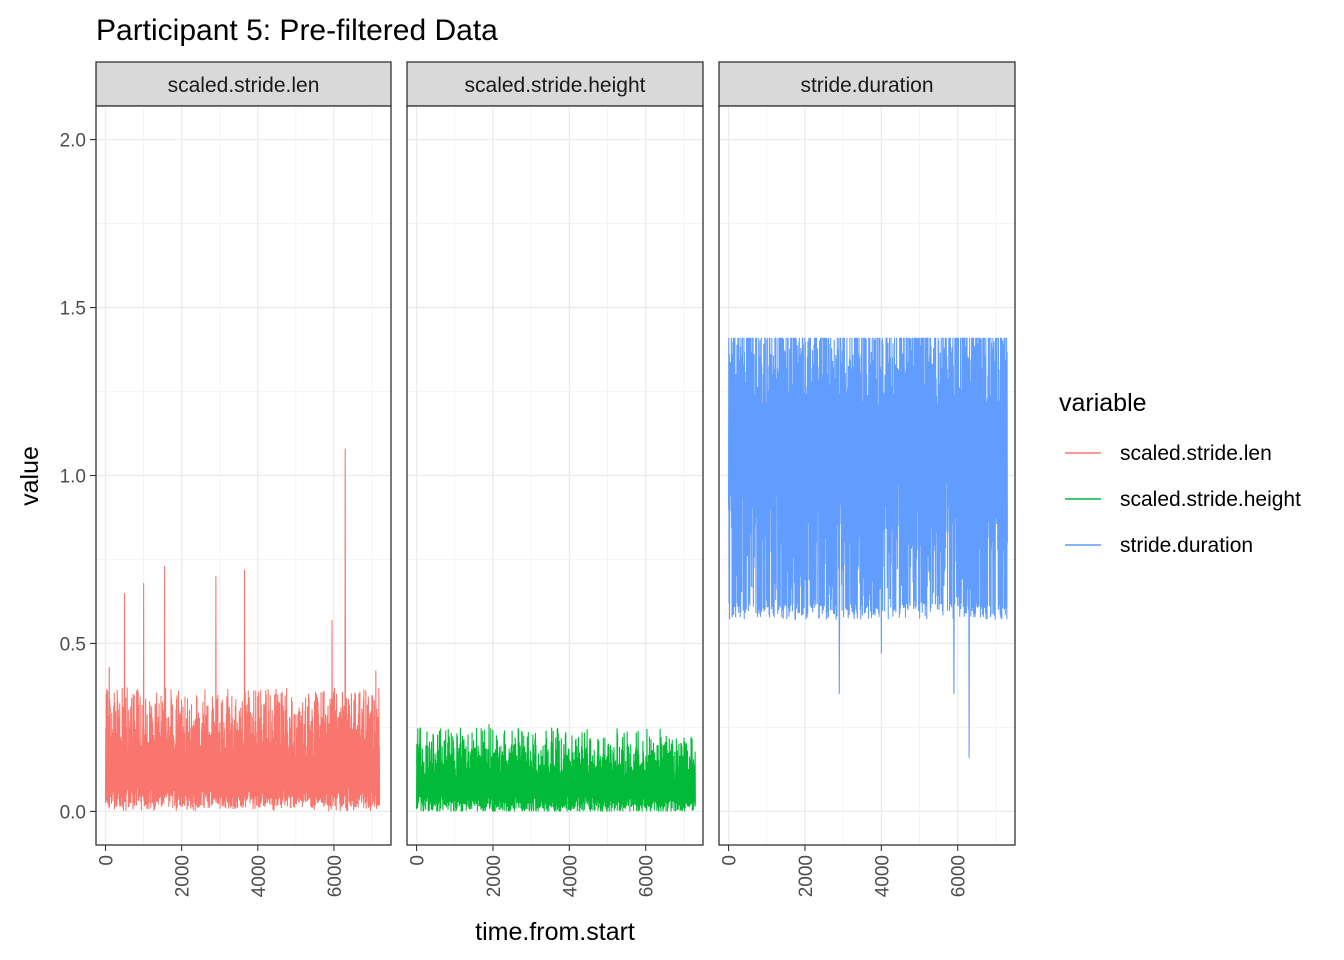 This screenshot has width=1344, height=960. Describe the element at coordinates (297, 30) in the screenshot. I see `chart-title: Participant 5: Pre-filtered Data` at that location.